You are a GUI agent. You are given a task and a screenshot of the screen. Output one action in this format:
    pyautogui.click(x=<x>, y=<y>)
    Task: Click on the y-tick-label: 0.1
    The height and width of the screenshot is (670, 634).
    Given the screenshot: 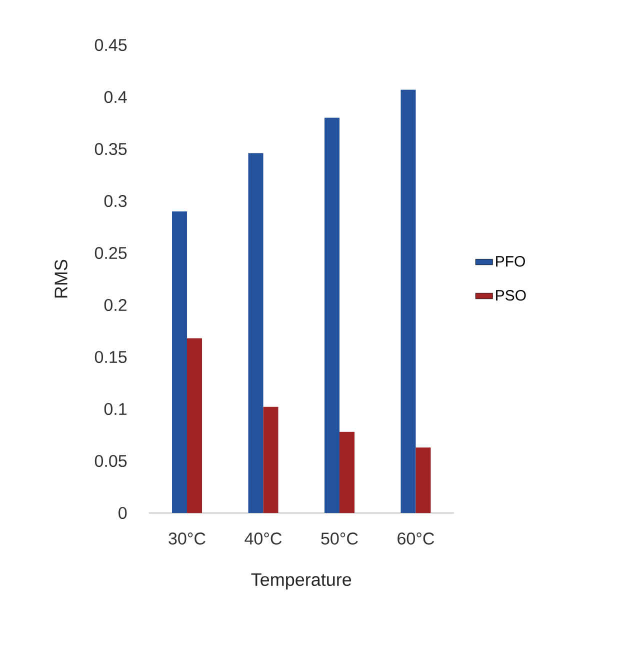 What is the action you would take?
    pyautogui.click(x=115, y=409)
    